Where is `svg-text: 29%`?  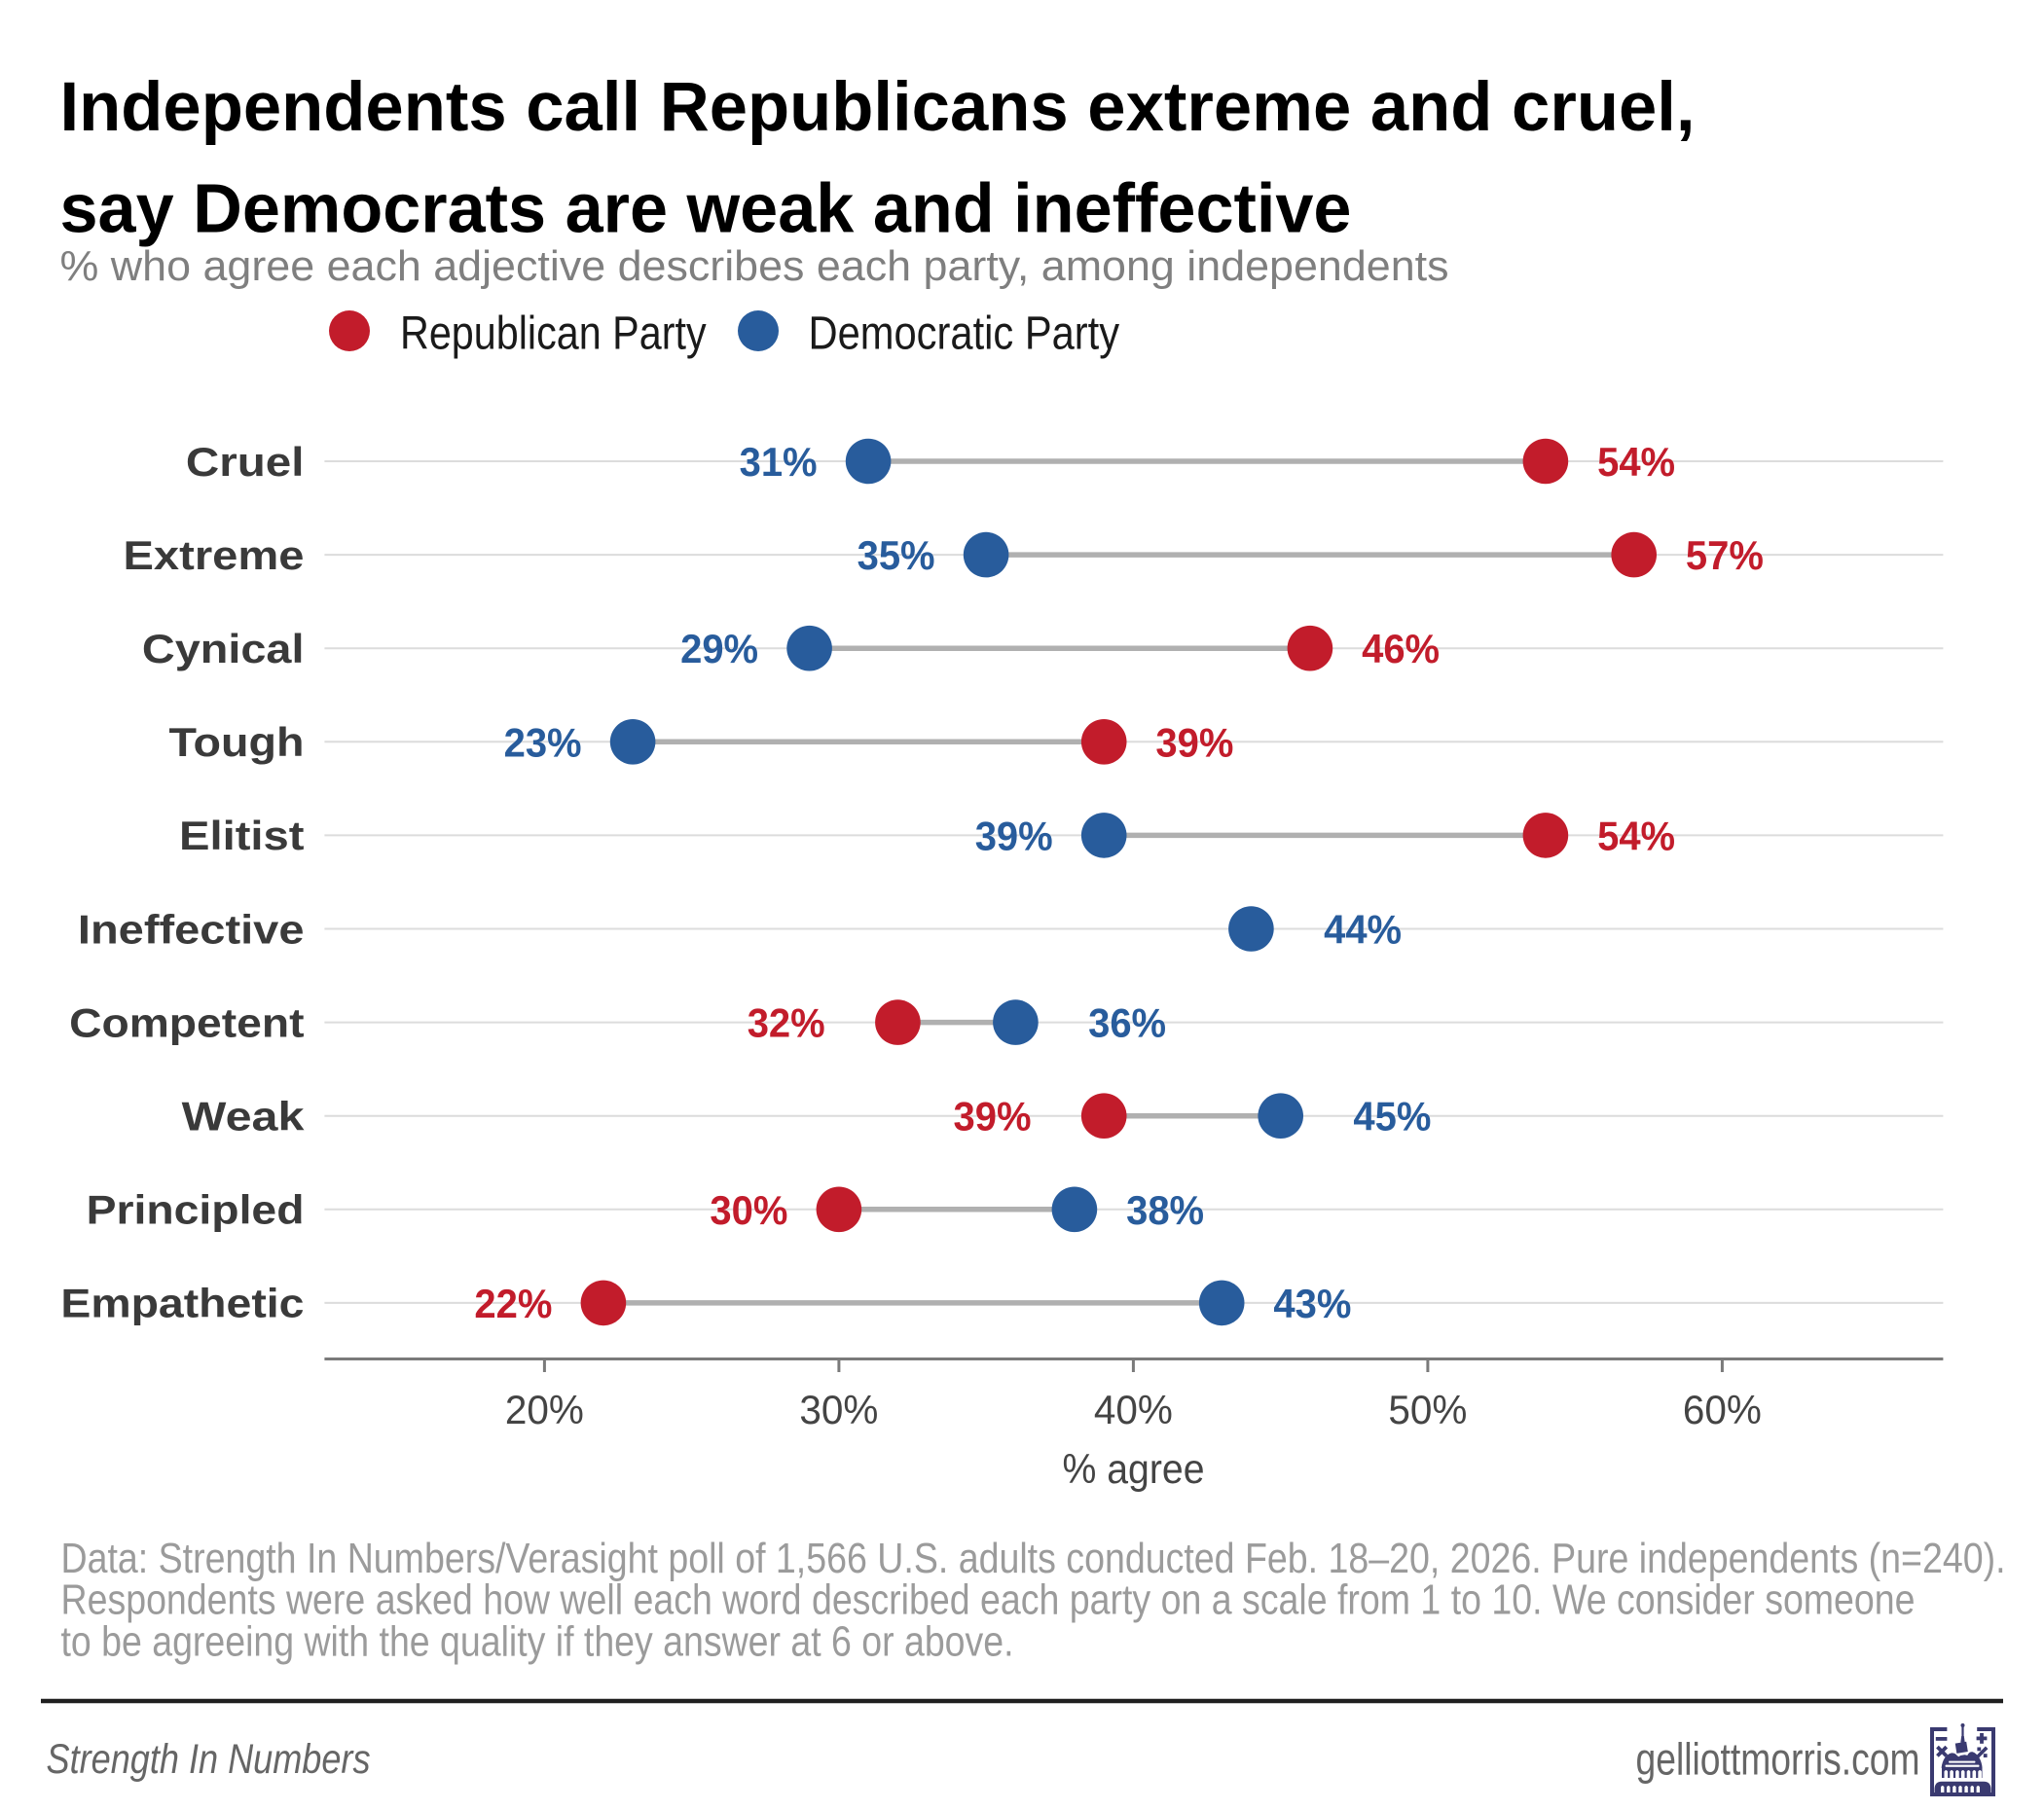 svg-text: 29% is located at coordinates (719, 649).